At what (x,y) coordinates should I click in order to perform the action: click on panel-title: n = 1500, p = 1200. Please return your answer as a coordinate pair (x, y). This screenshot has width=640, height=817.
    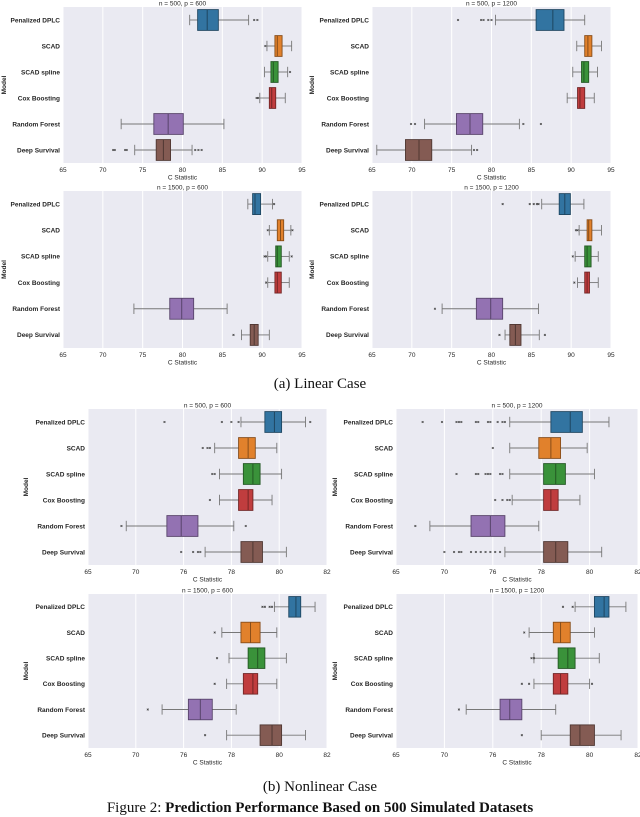
    Looking at the image, I should click on (491, 188).